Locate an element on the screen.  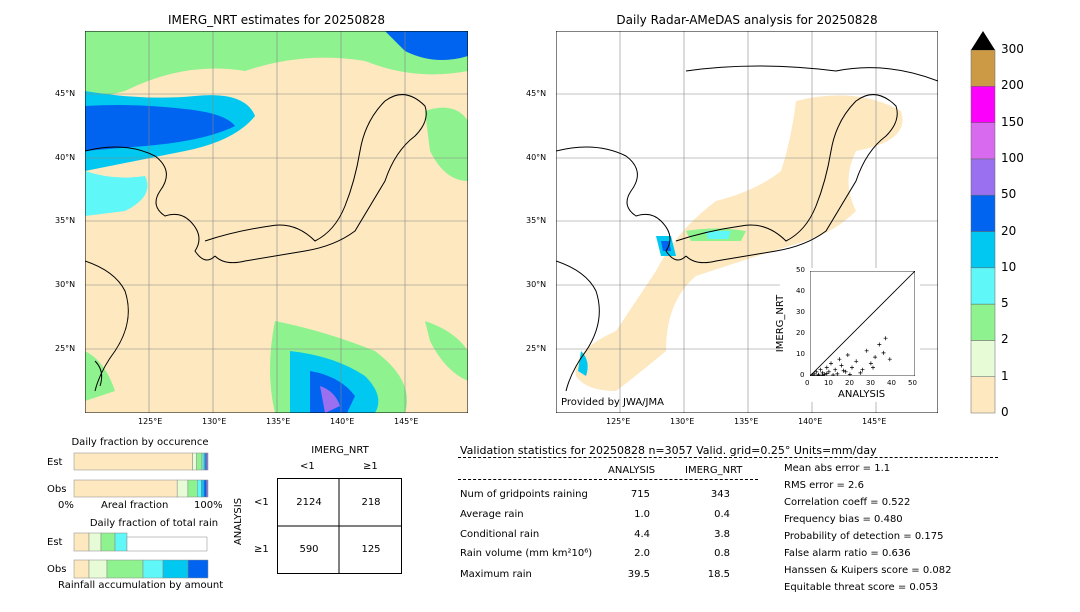
colorbar-extend-arrow is located at coordinates (983, 40).